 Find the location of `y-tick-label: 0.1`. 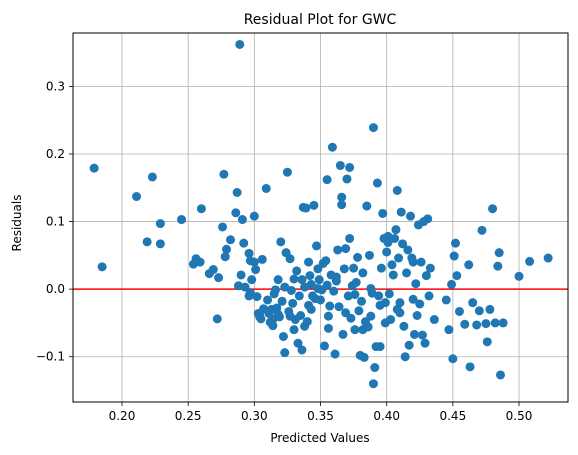

y-tick-label: 0.1 is located at coordinates (55, 222).